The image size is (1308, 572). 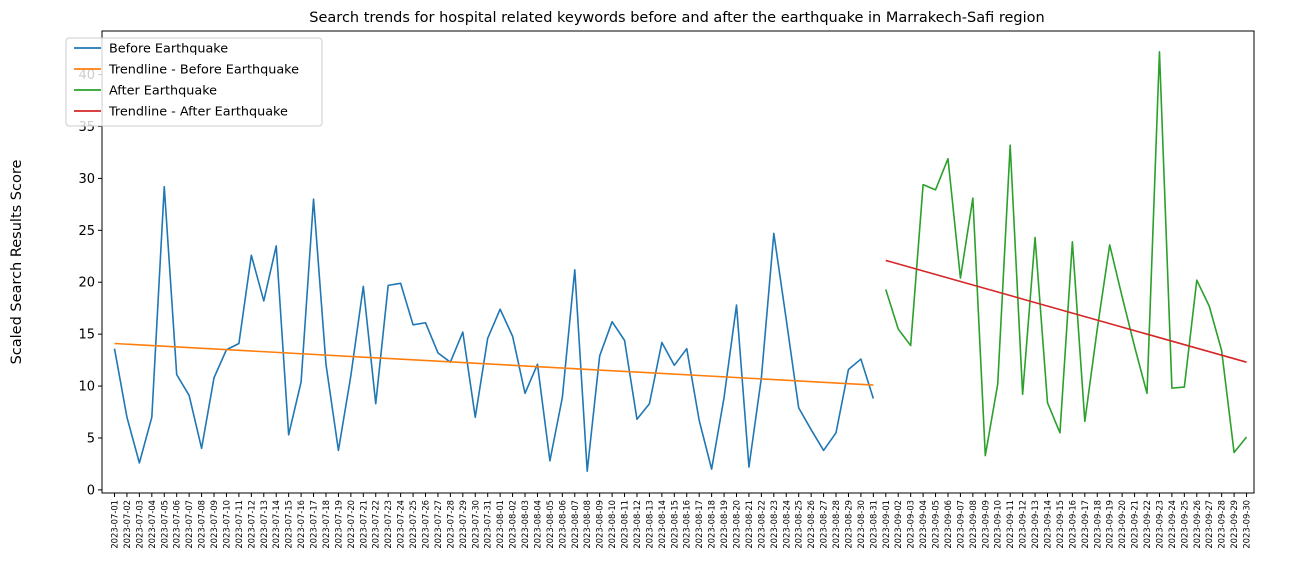 What do you see at coordinates (115, 524) in the screenshot?
I see `x-tick-label: 2023-07-01` at bounding box center [115, 524].